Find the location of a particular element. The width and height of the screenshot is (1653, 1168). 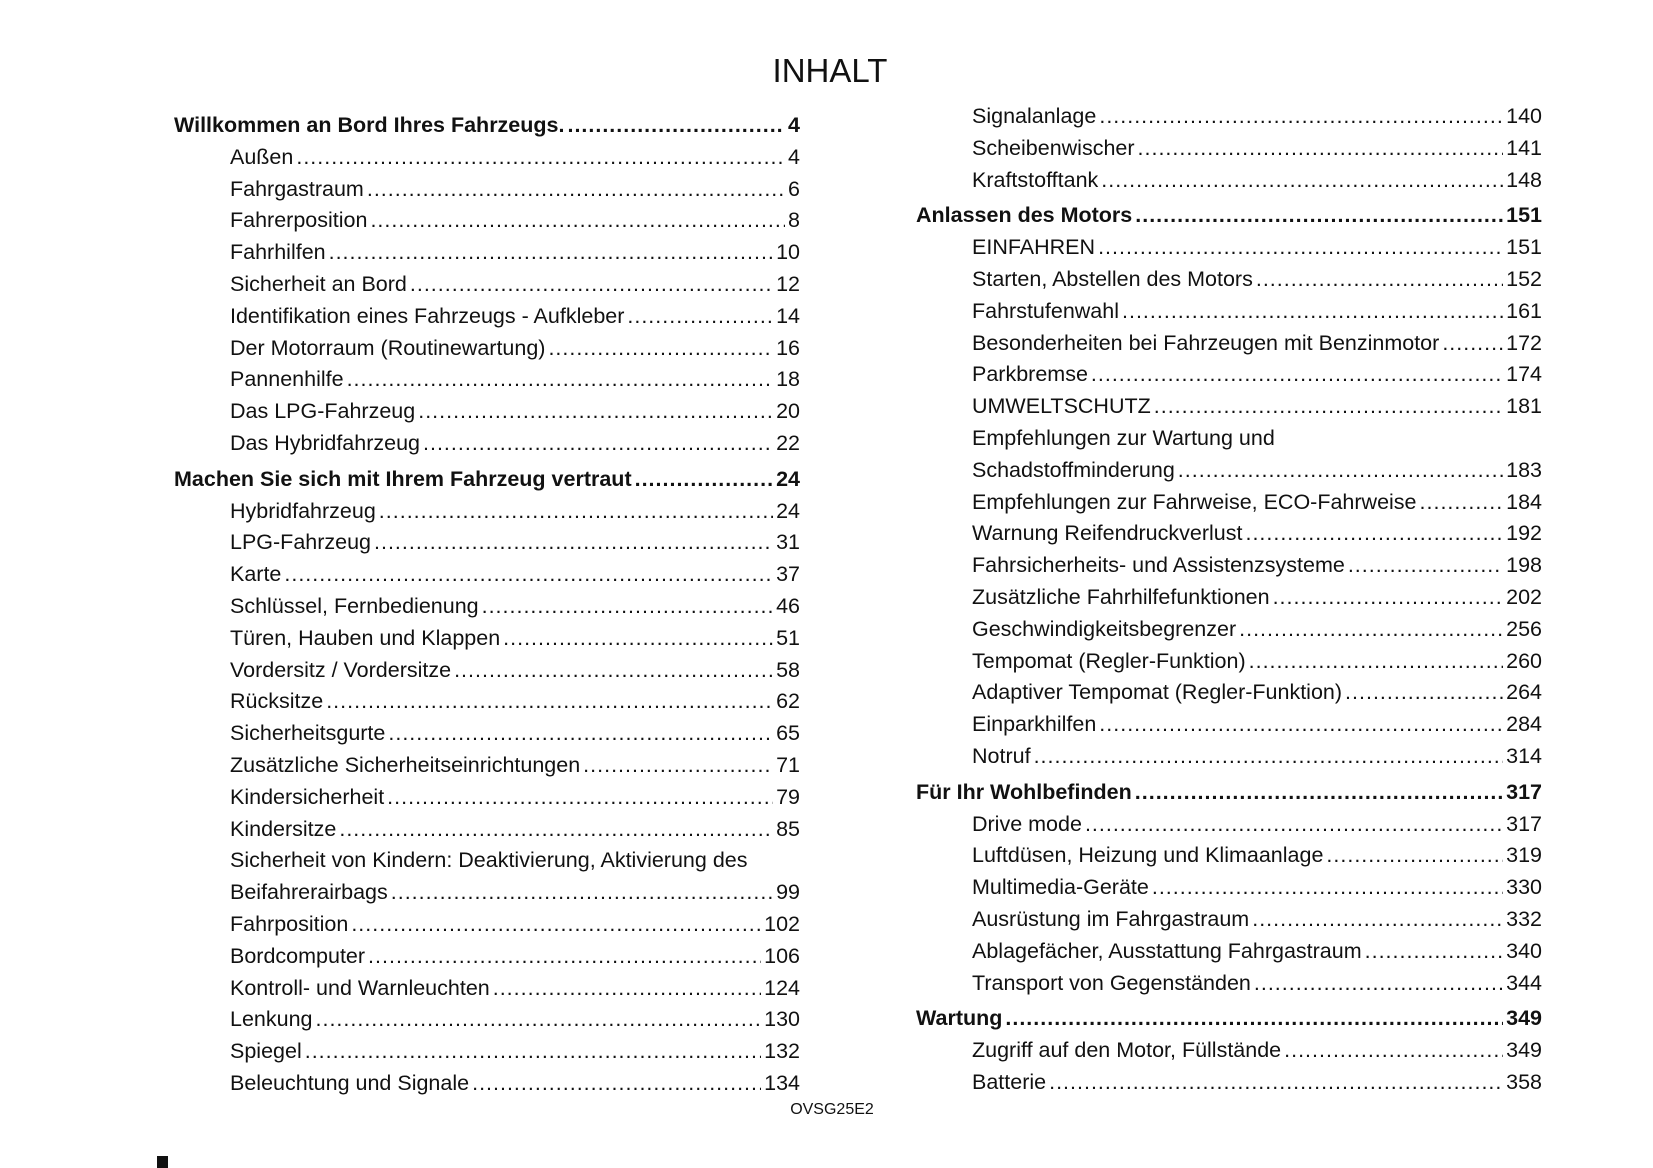

entry-title: Wartung is located at coordinates (959, 1018).